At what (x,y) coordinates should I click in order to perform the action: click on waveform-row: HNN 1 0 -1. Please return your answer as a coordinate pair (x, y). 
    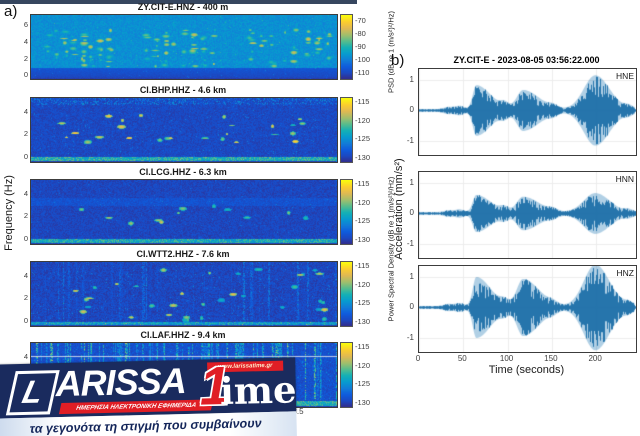
    Looking at the image, I should click on (523, 215).